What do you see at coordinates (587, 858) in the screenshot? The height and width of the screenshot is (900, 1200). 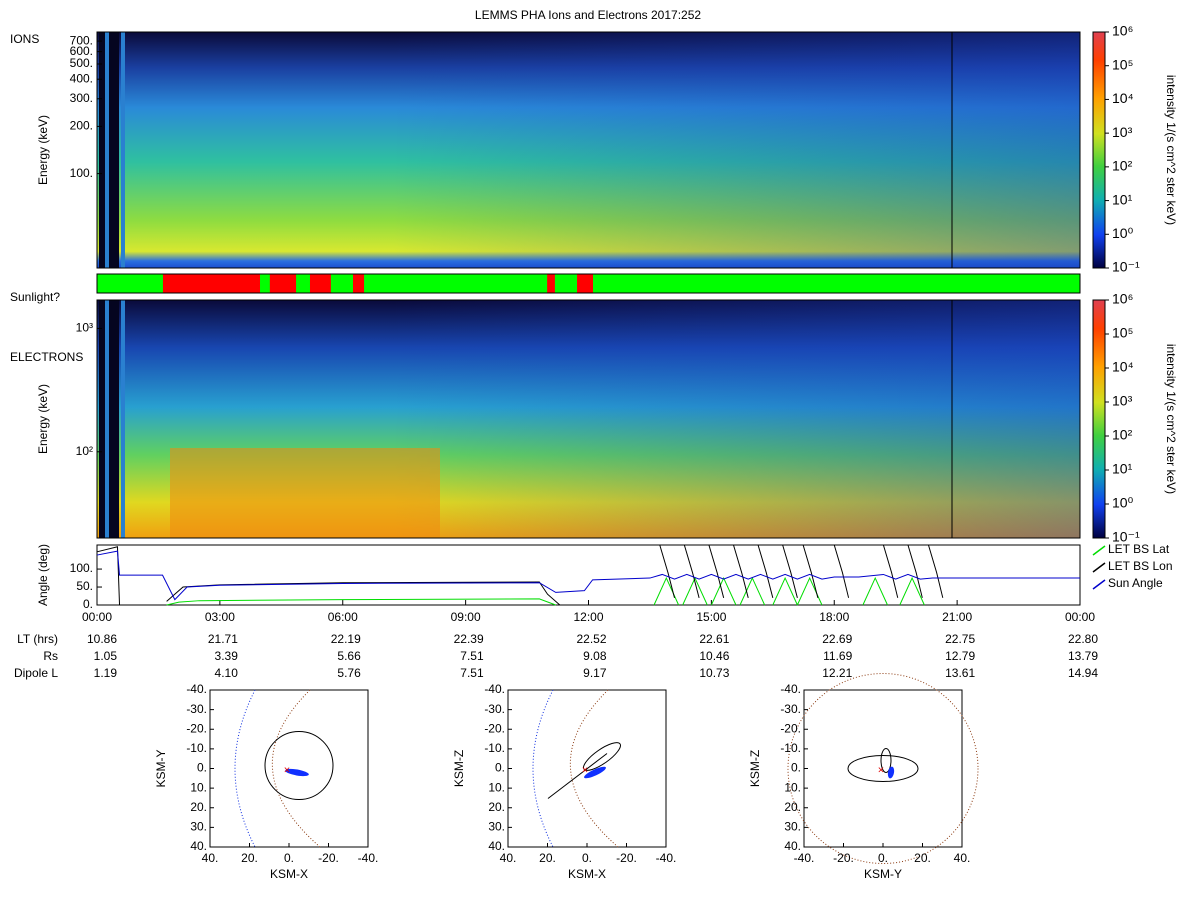 I see `x-tick-label: 0.` at bounding box center [587, 858].